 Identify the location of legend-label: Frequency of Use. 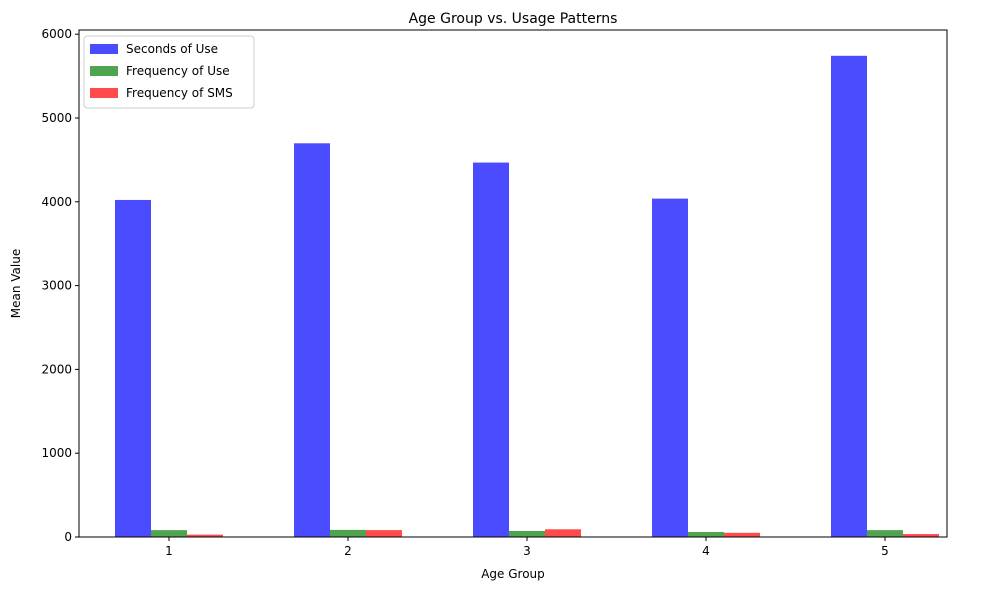
(178, 71).